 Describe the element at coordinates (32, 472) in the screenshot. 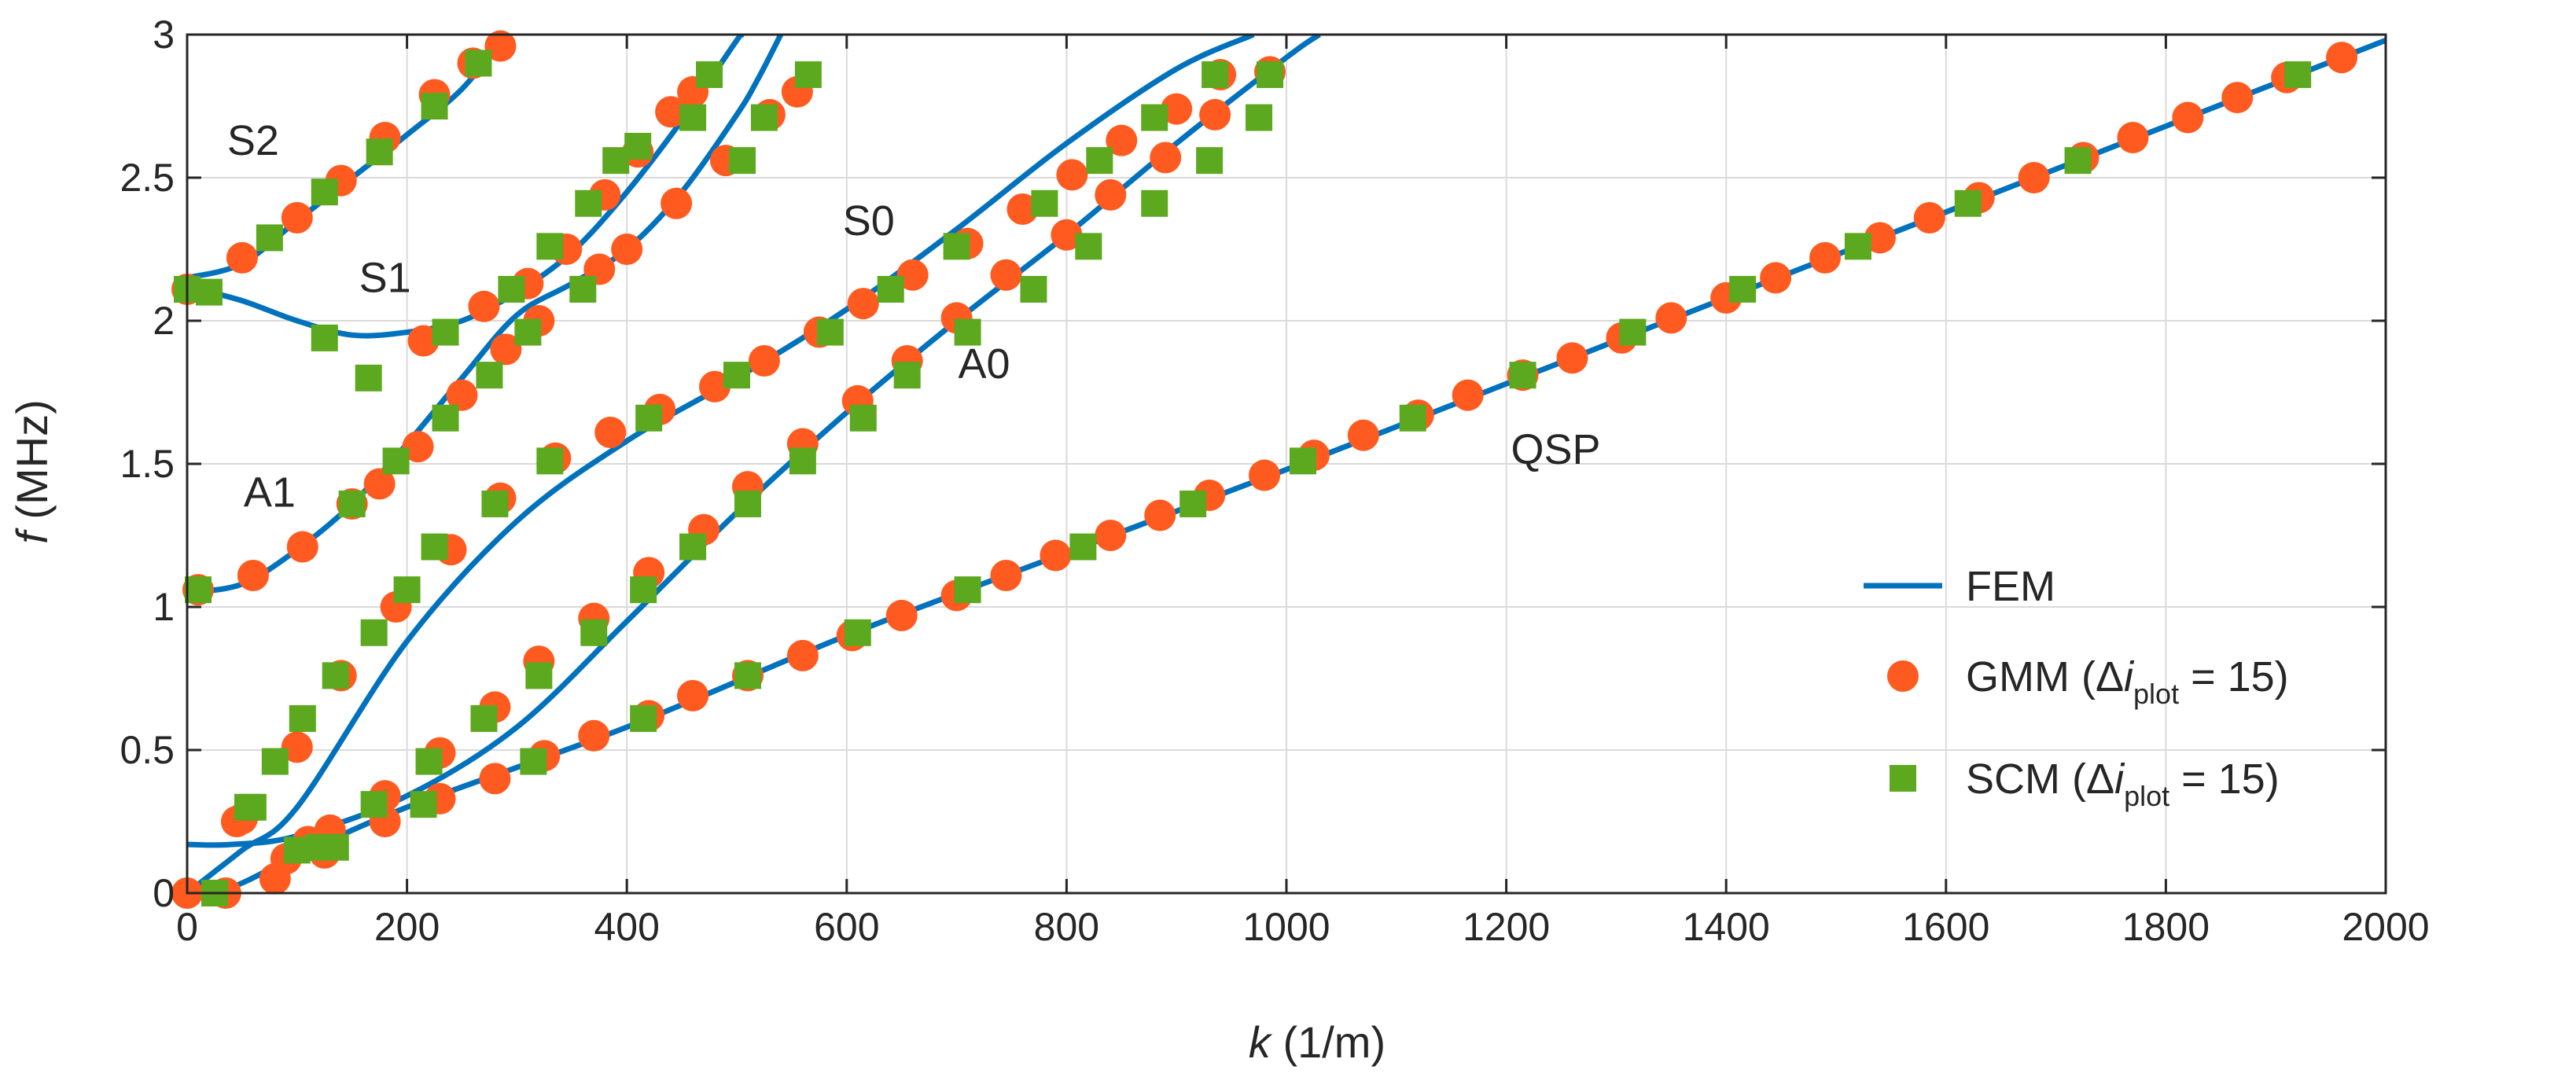

I see `y-axis-label: f (MHz)` at that location.